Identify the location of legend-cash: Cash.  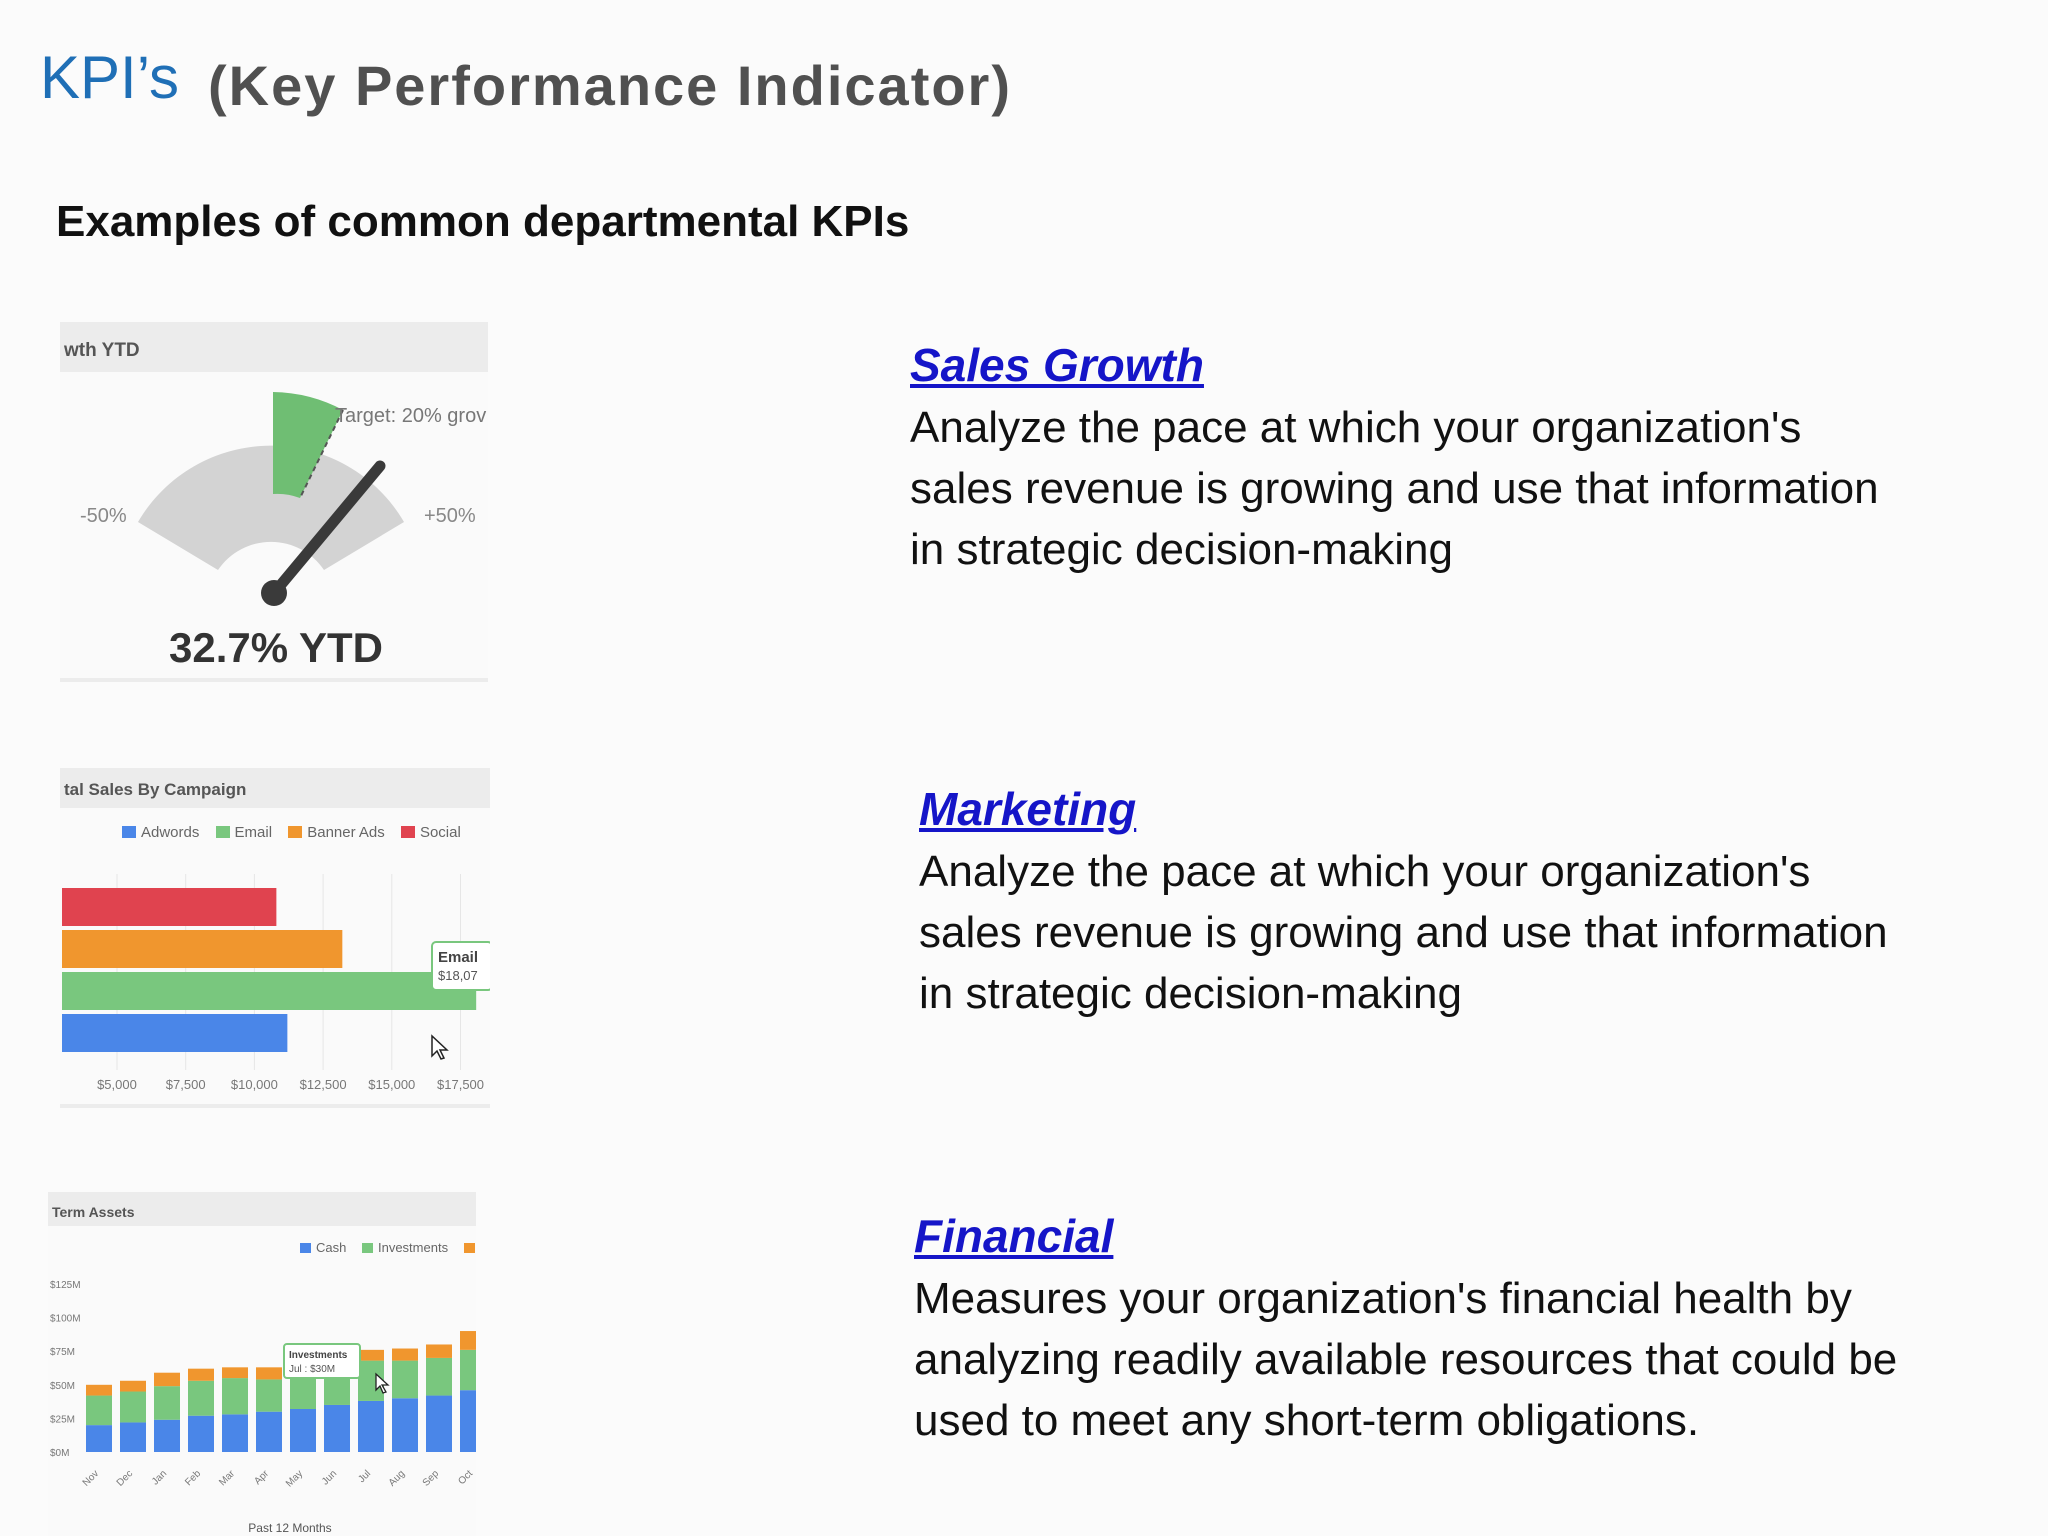
(331, 1247).